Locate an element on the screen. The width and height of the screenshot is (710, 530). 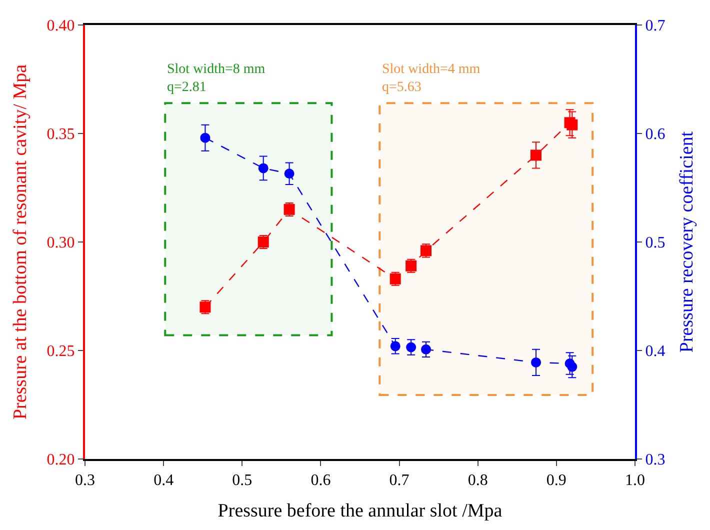
x-tick-label: 0.9 is located at coordinates (556, 481).